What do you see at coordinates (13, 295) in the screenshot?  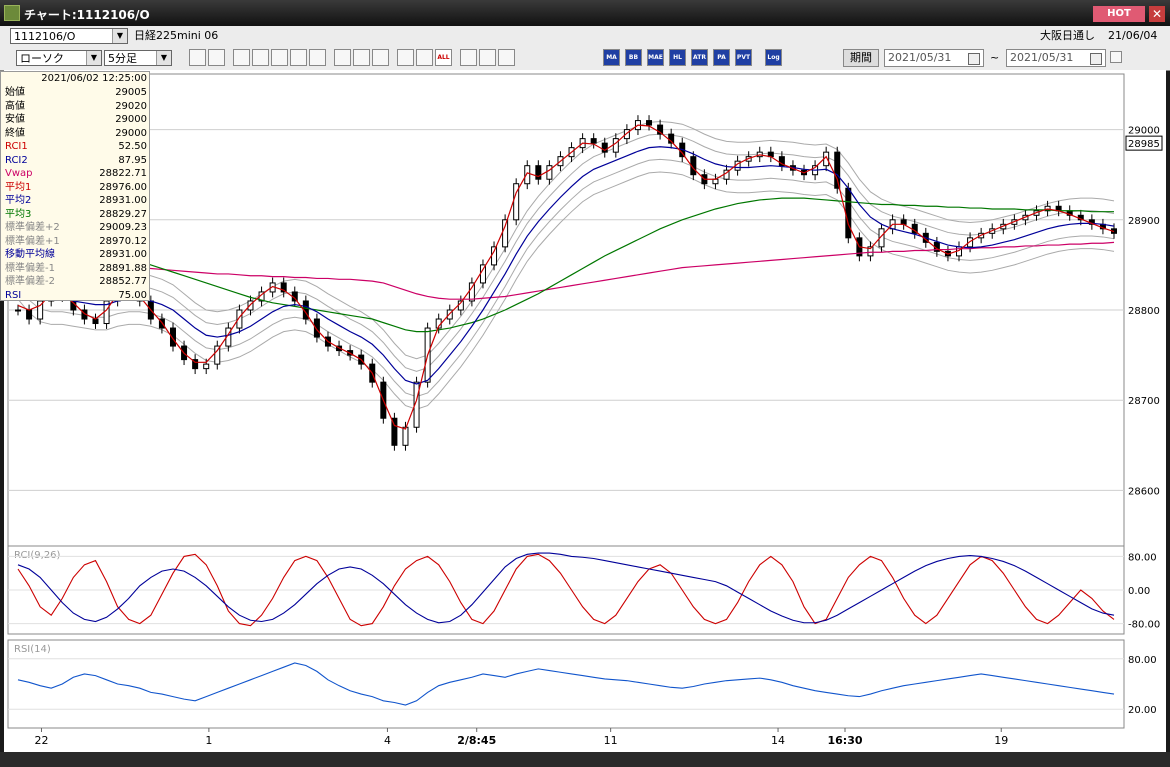 I see `info-label: RSI` at bounding box center [13, 295].